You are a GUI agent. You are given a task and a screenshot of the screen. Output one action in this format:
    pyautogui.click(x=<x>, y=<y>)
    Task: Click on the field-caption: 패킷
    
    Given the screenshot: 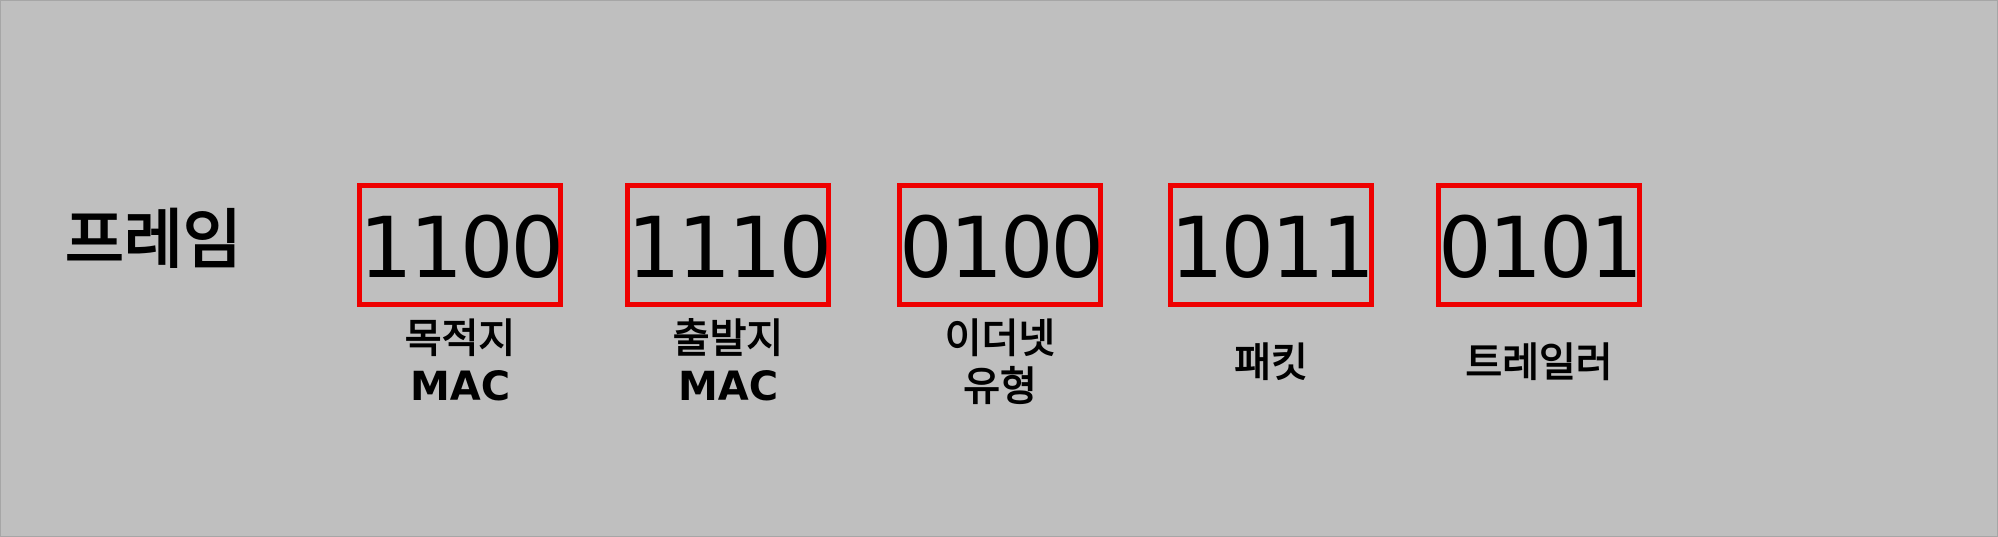 What is the action you would take?
    pyautogui.click(x=1271, y=363)
    